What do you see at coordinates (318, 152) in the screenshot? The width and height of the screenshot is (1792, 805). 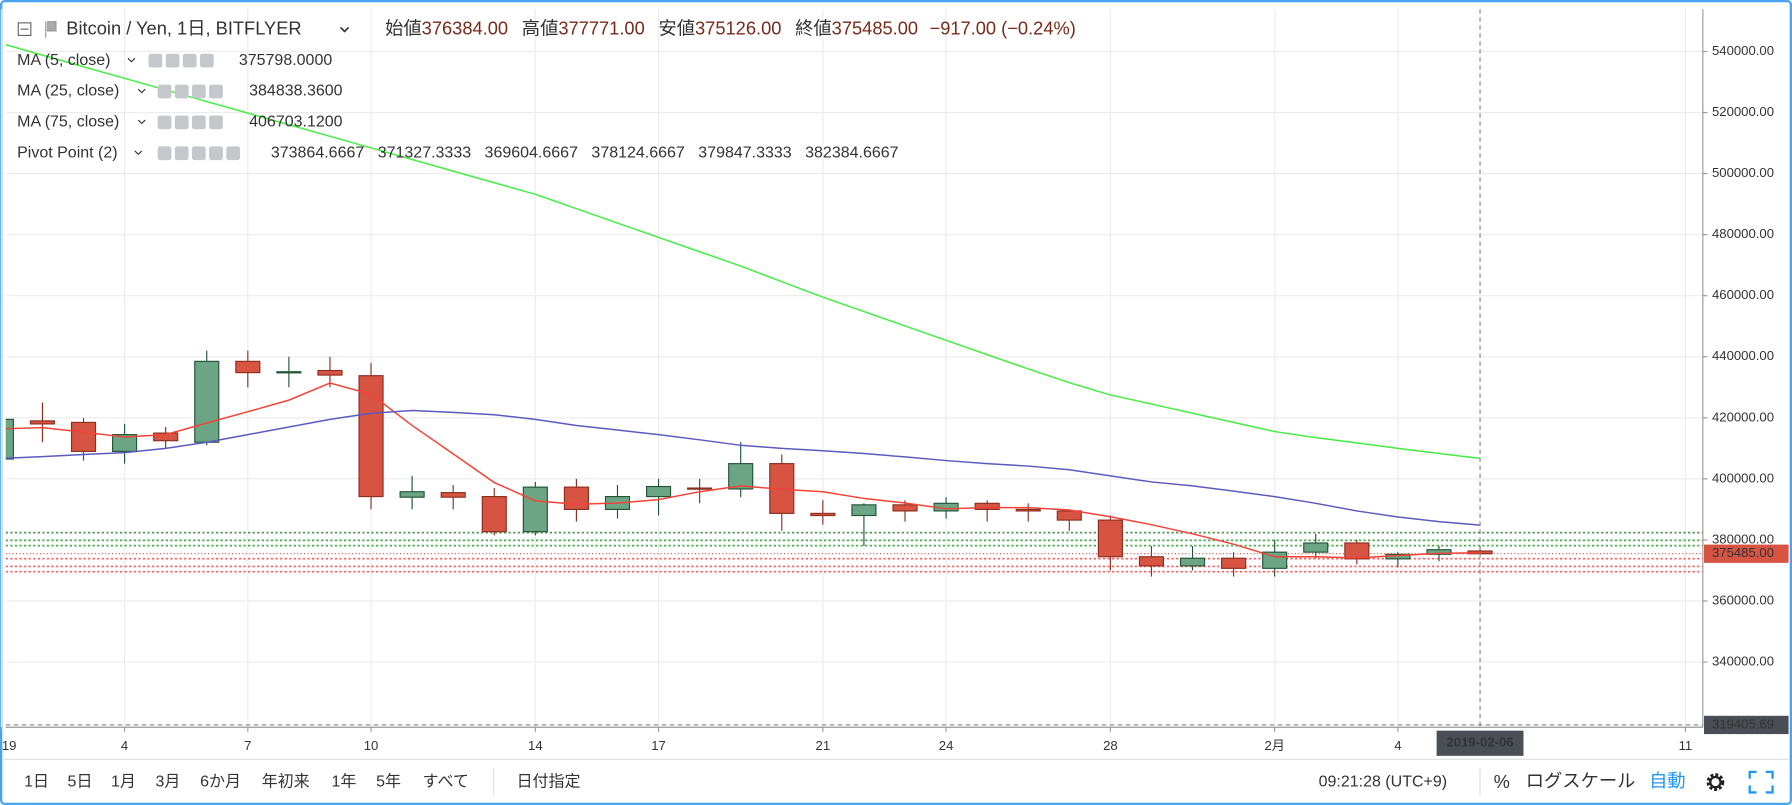 I see `pivot-value: 373864.6667` at bounding box center [318, 152].